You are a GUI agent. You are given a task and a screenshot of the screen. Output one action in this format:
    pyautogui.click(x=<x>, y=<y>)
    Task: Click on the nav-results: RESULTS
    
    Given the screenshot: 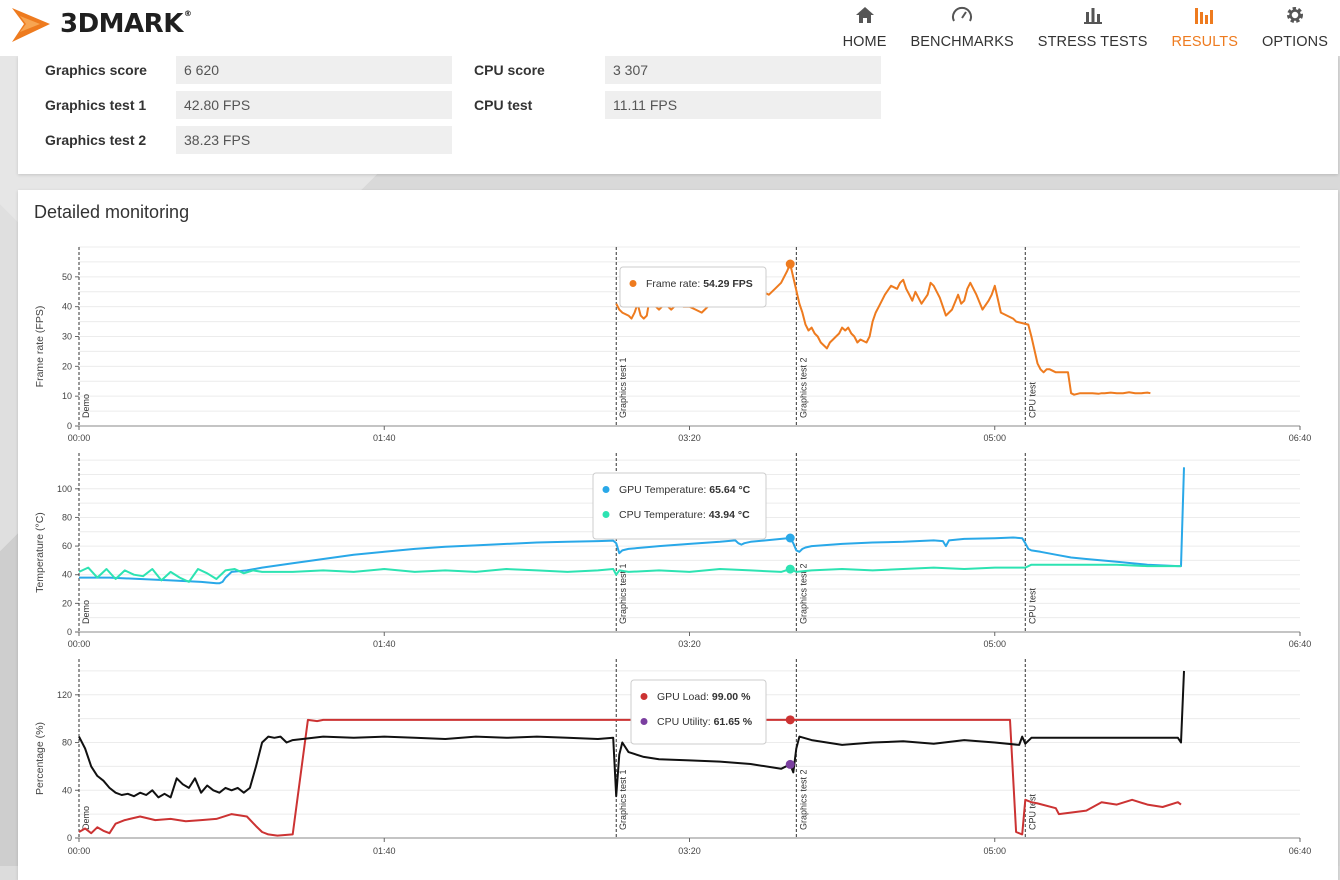 What is the action you would take?
    pyautogui.click(x=1205, y=28)
    